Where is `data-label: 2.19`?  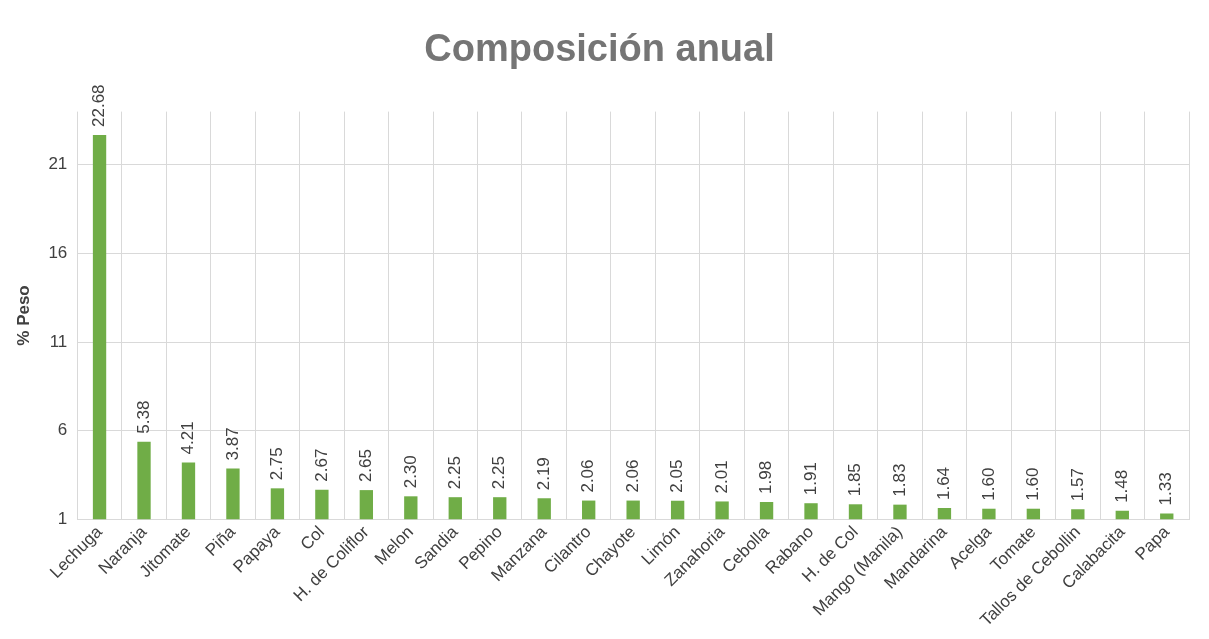 data-label: 2.19 is located at coordinates (543, 474).